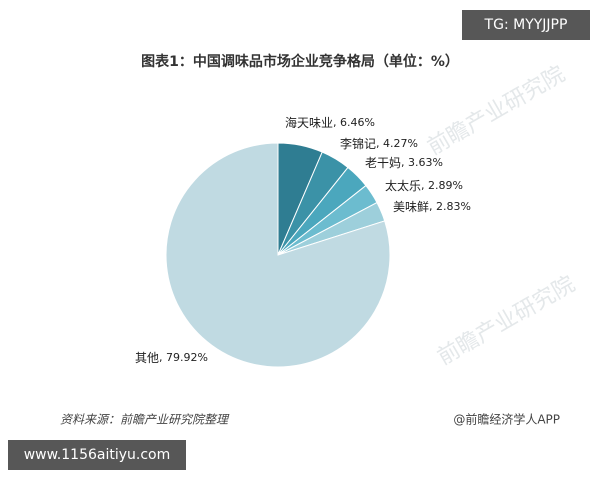  I want to click on badge-bg, so click(526, 25).